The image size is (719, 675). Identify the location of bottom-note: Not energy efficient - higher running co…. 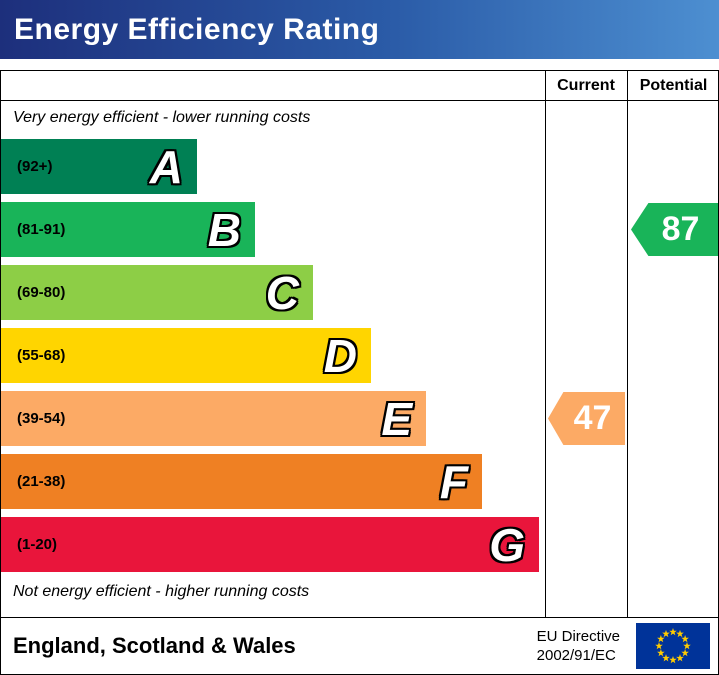
(161, 591).